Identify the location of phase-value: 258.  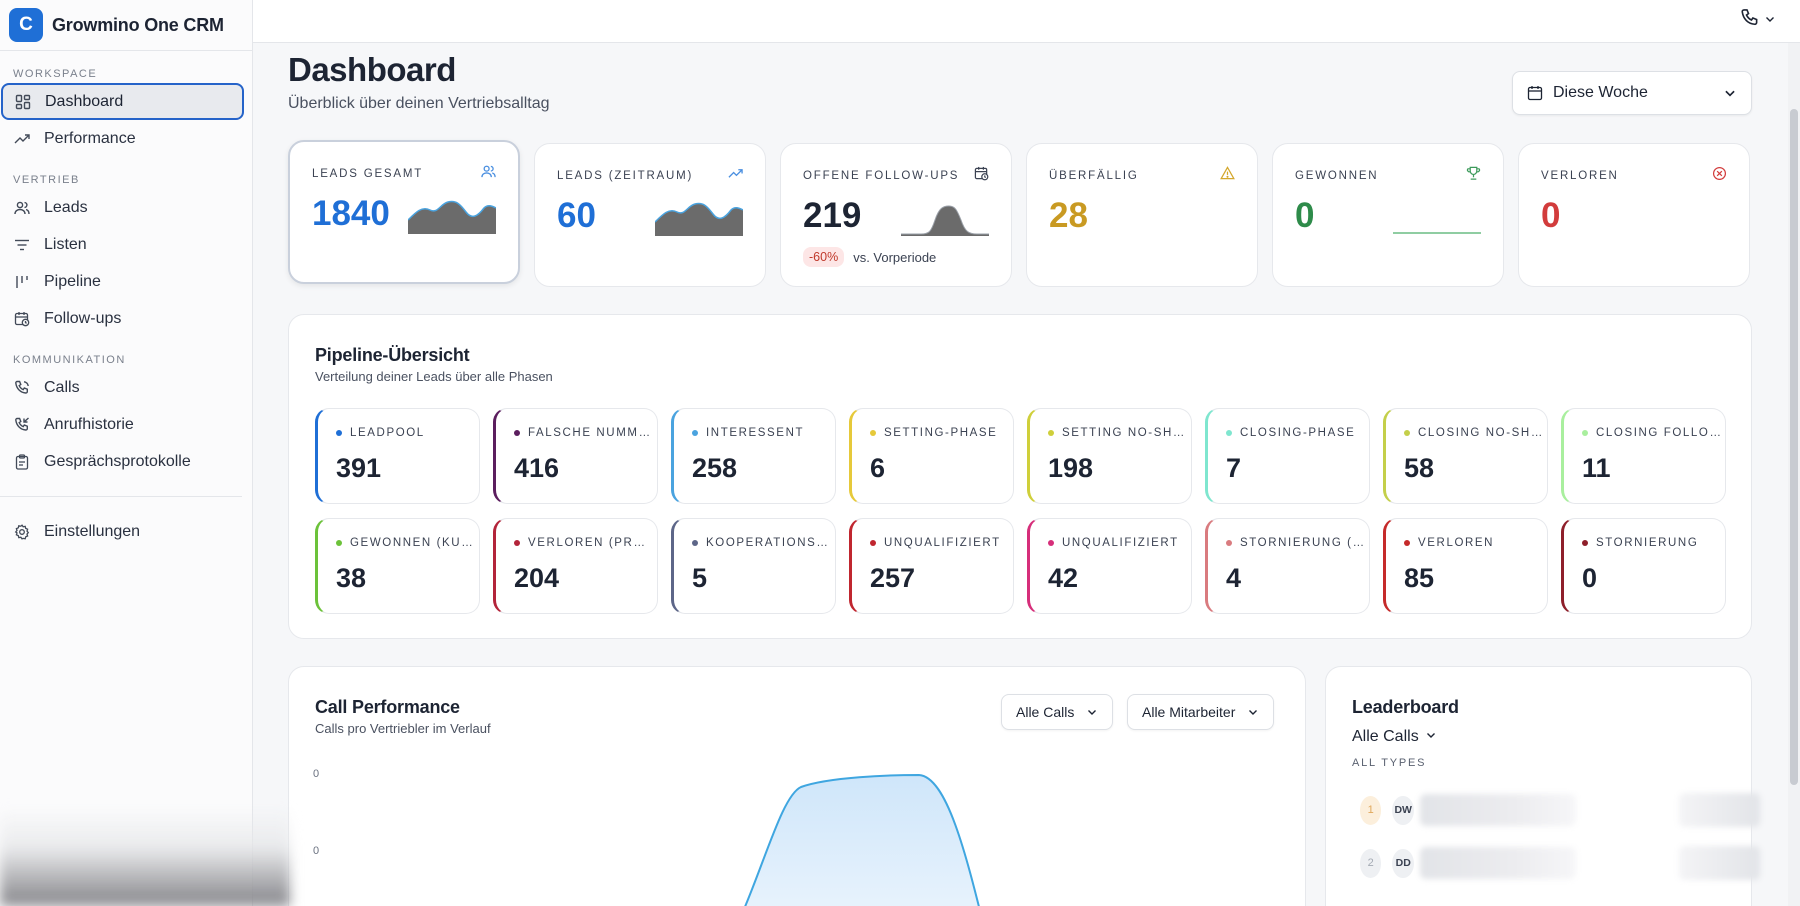
(715, 468).